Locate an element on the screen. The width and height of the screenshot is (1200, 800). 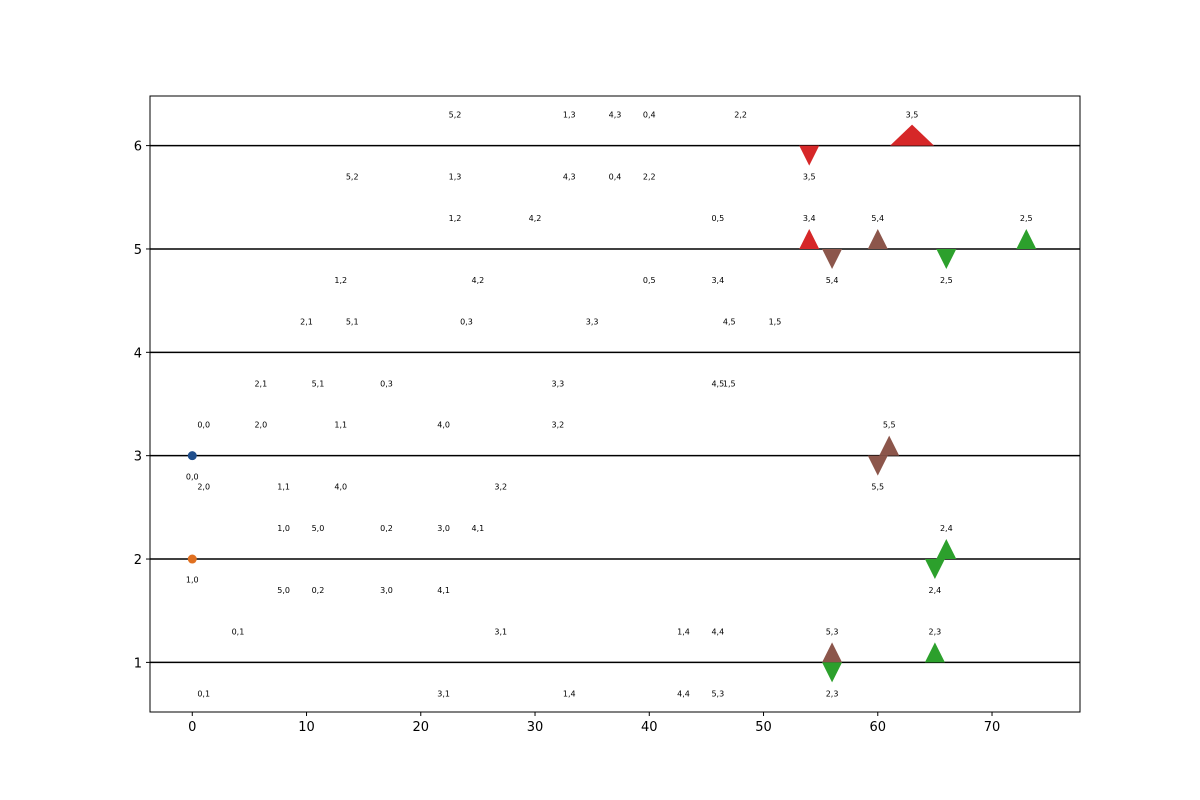
point-label: 3,5 is located at coordinates (809, 177).